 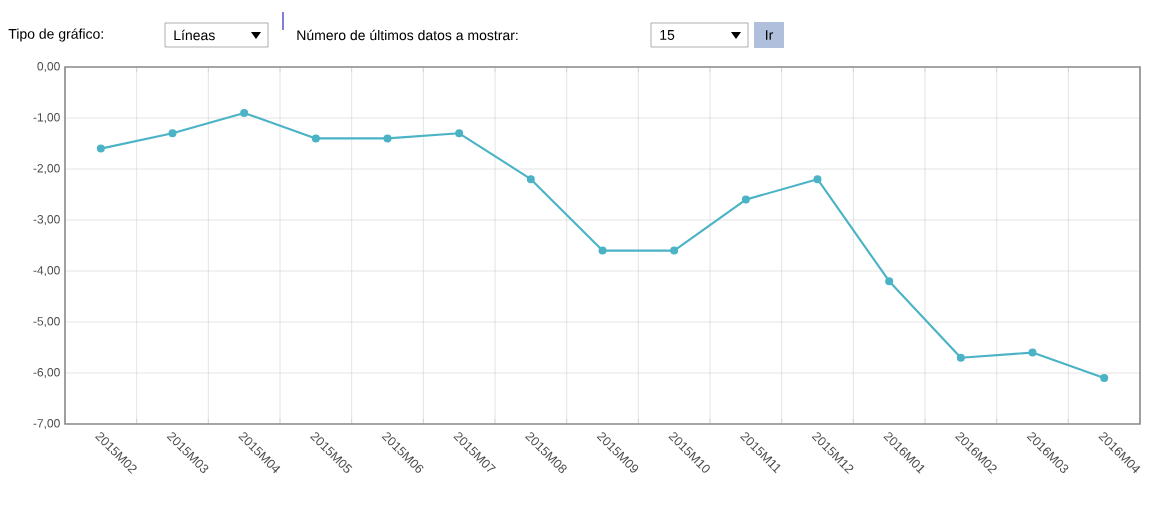 I want to click on y-tick-label: -6,00, so click(x=46, y=373).